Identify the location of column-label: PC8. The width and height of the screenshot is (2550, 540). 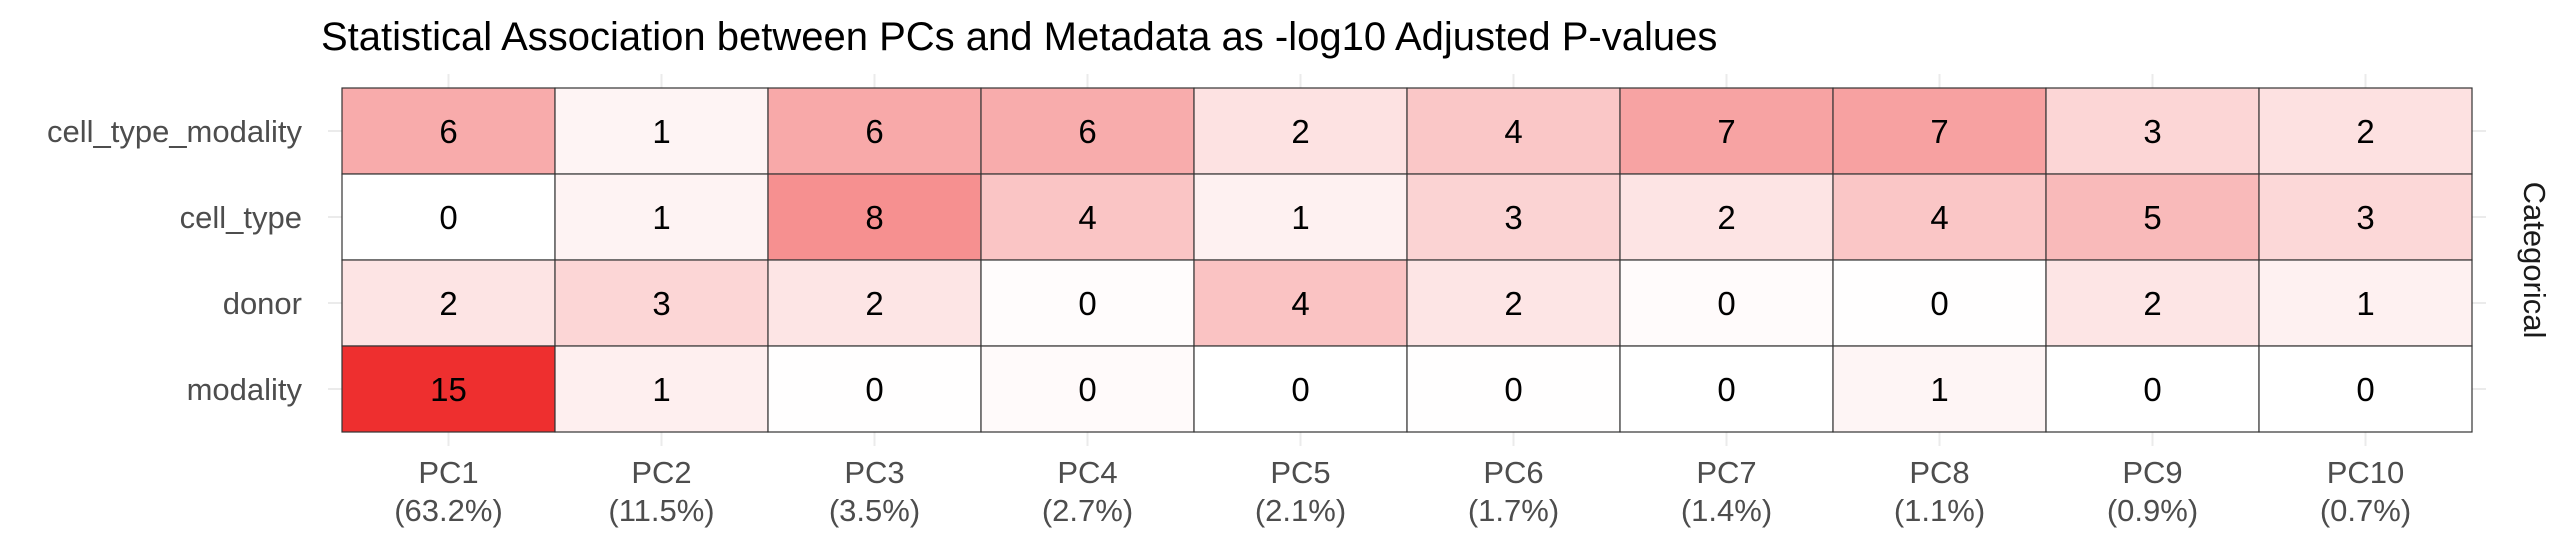
(1939, 472).